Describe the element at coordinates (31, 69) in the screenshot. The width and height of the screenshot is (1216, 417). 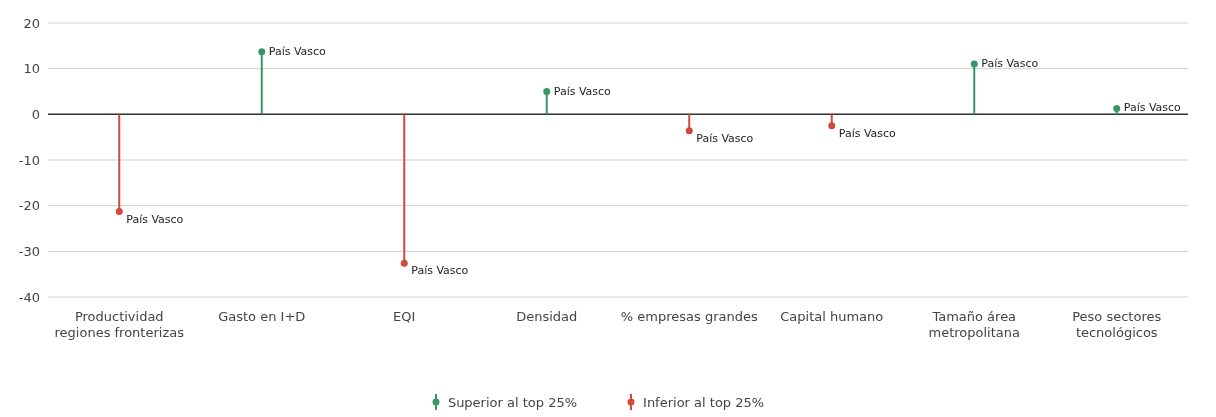
I see `y-tick-label: 10` at that location.